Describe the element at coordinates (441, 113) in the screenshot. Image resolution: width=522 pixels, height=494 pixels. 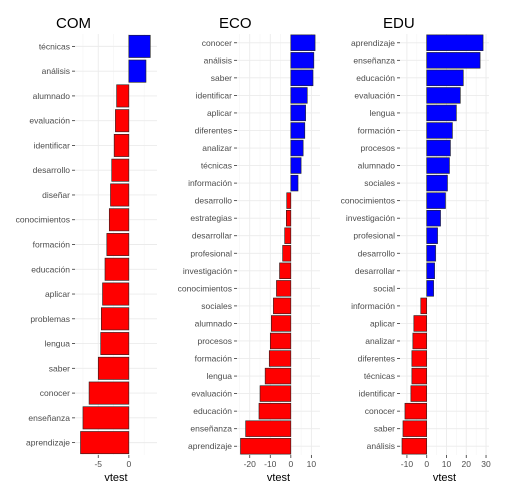
I see `bar-lengua` at that location.